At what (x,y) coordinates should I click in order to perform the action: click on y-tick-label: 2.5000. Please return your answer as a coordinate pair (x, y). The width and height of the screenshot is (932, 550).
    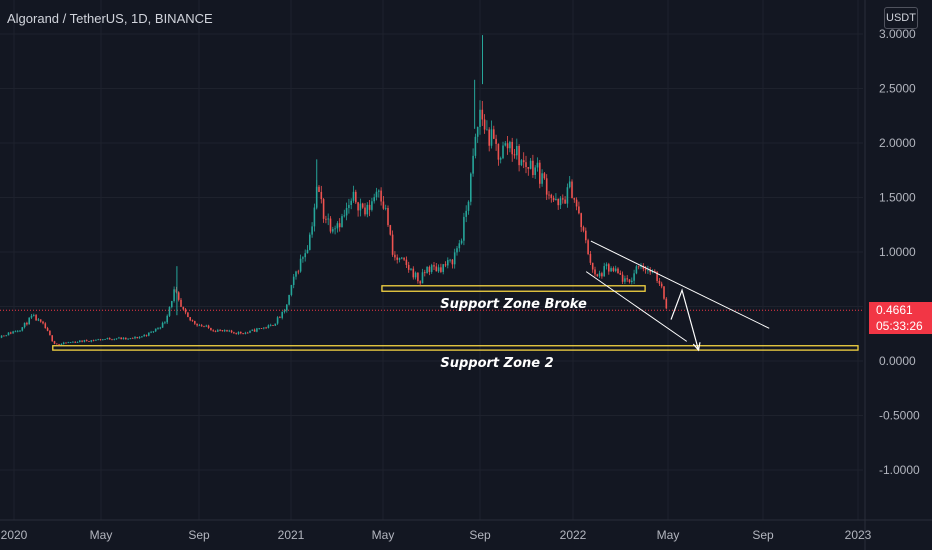
    Looking at the image, I should click on (897, 89).